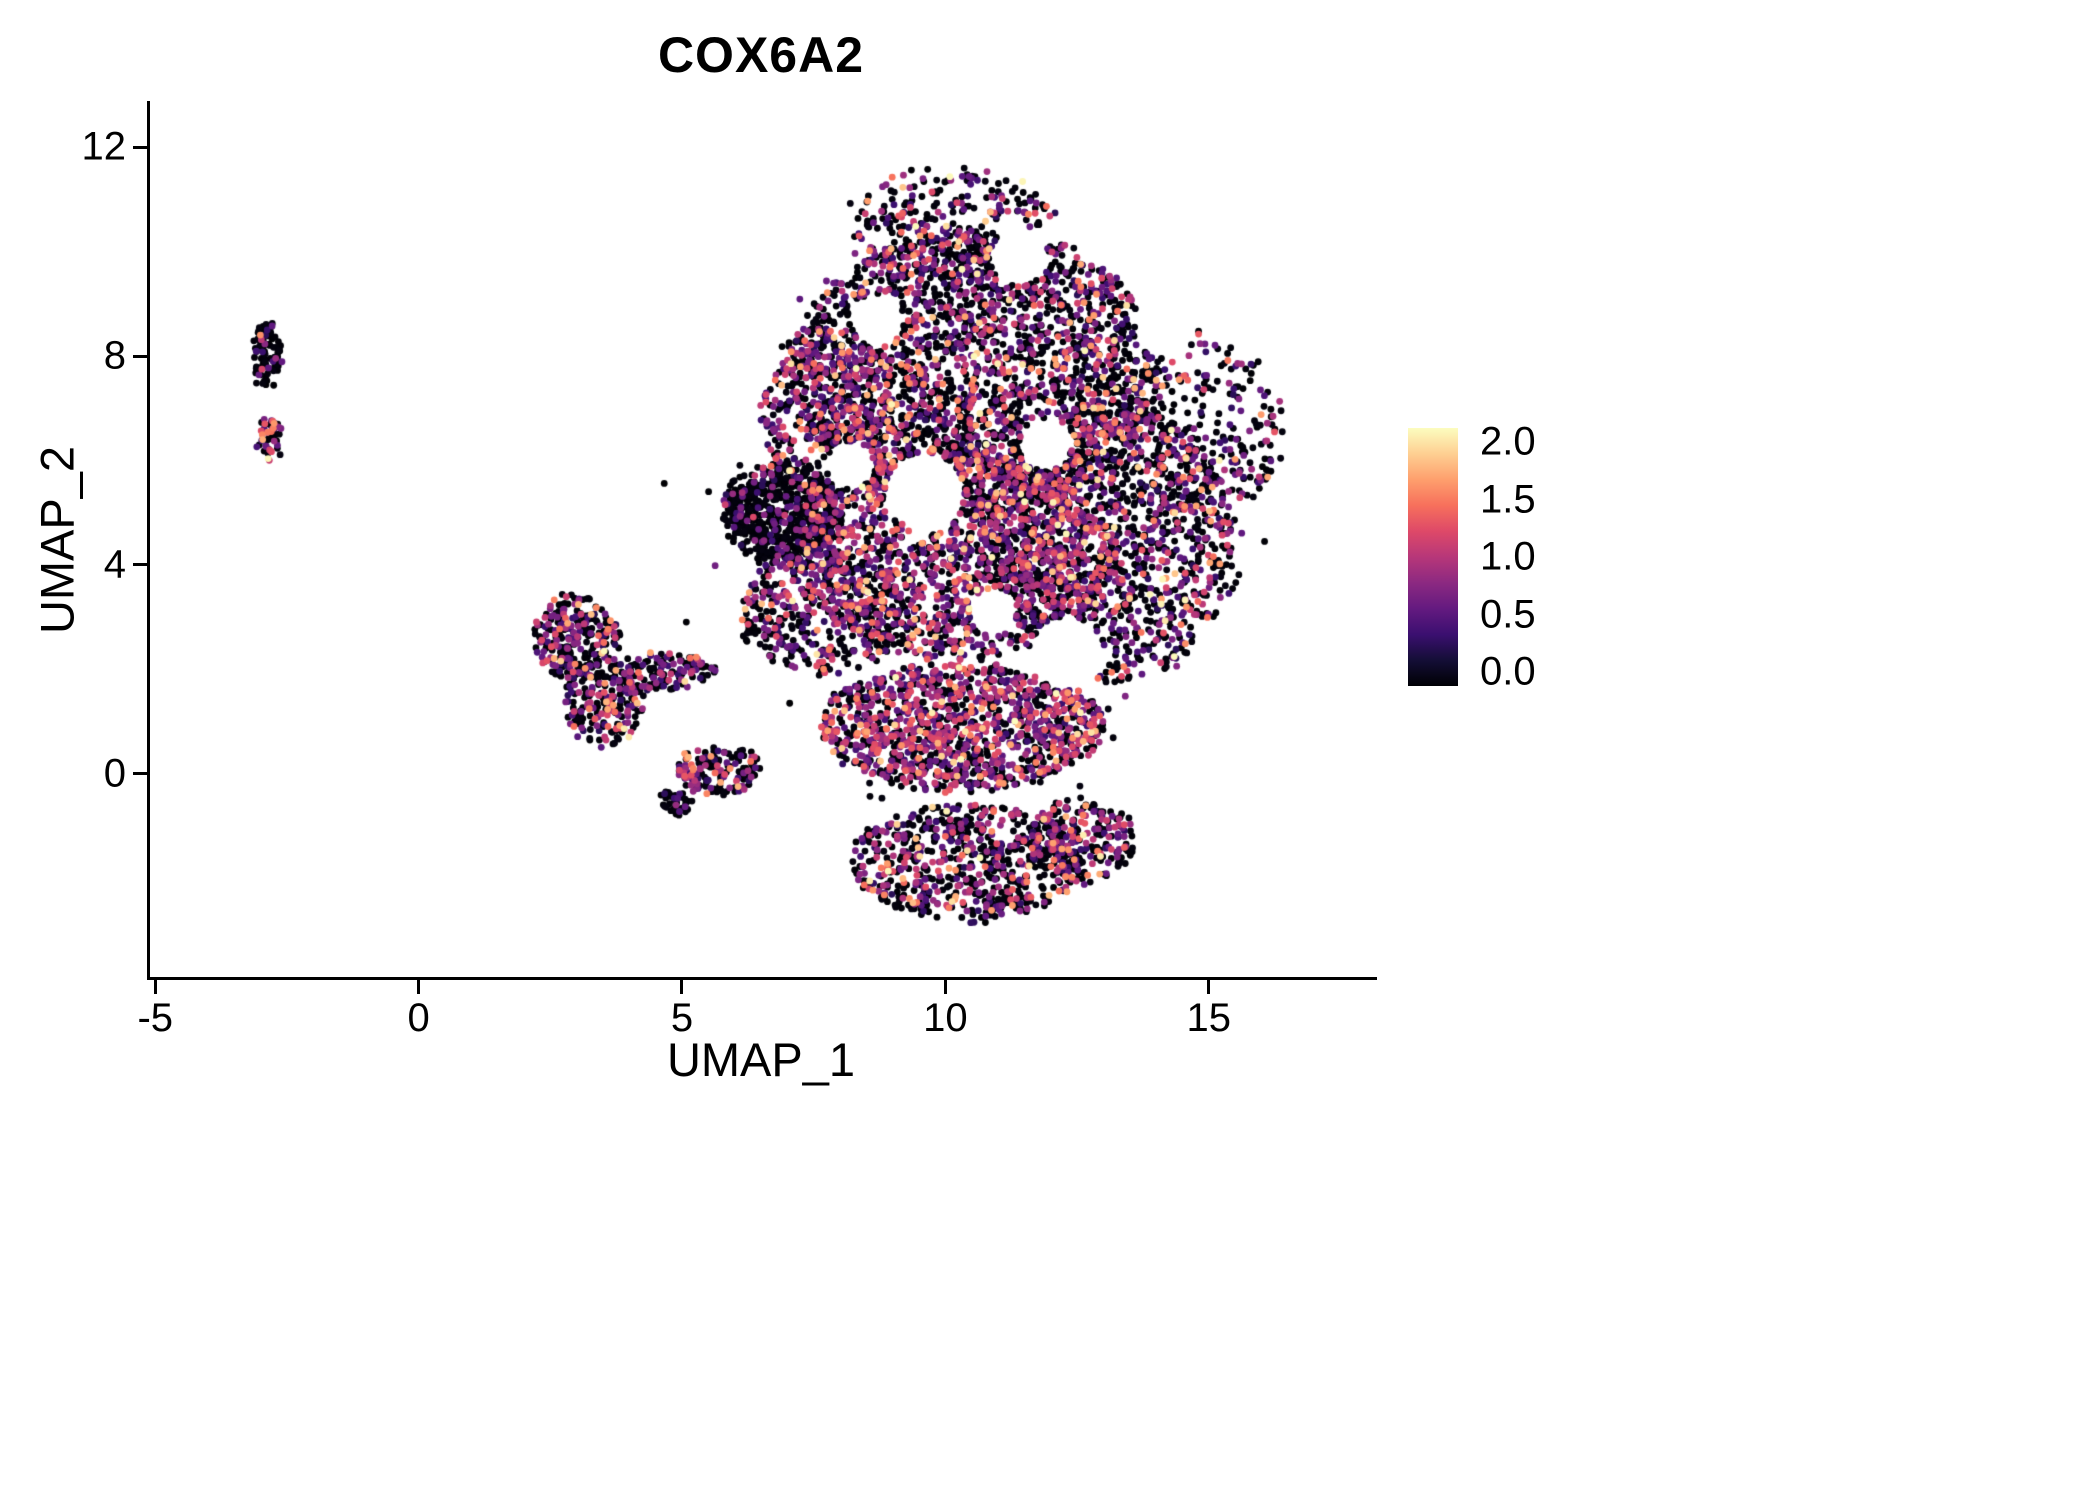 The width and height of the screenshot is (2100, 1500). What do you see at coordinates (104, 146) in the screenshot?
I see `y-tick-label: 12` at bounding box center [104, 146].